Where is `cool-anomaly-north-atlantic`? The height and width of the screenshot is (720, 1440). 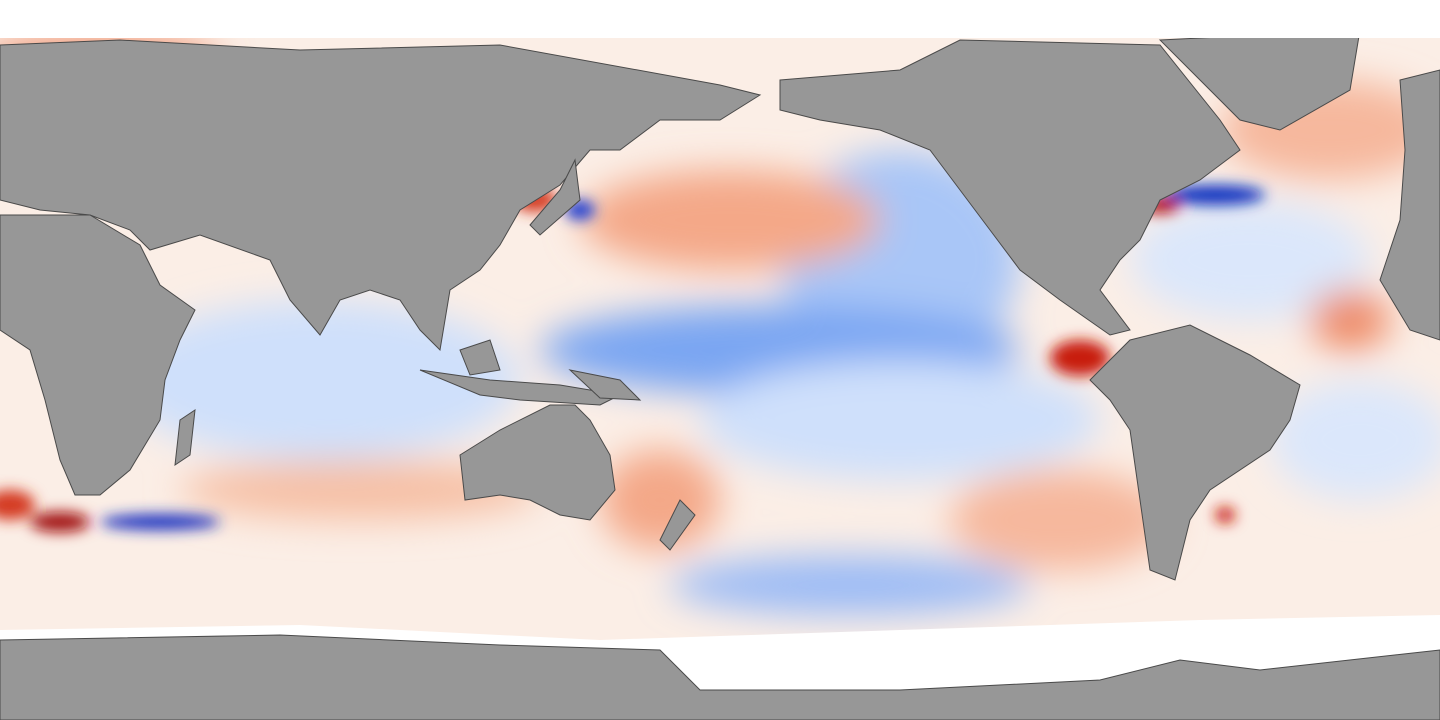 cool-anomaly-north-atlantic is located at coordinates (1250, 260).